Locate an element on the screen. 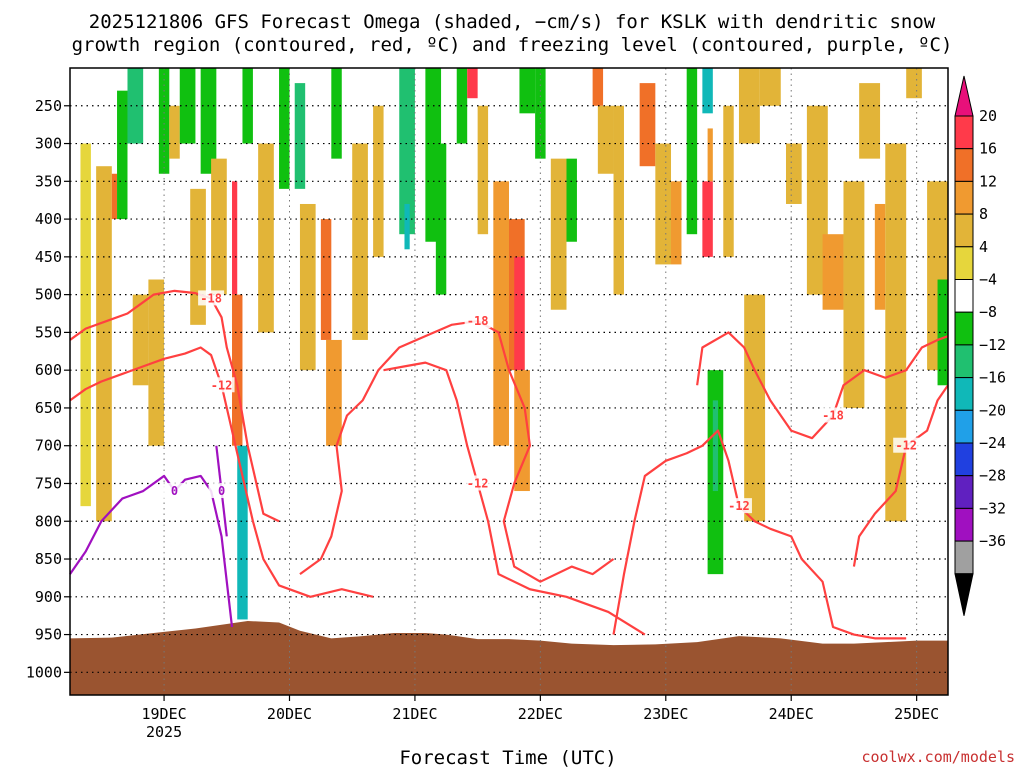 This screenshot has height=768, width=1024. colorbar-label-7: −12 is located at coordinates (992, 345).